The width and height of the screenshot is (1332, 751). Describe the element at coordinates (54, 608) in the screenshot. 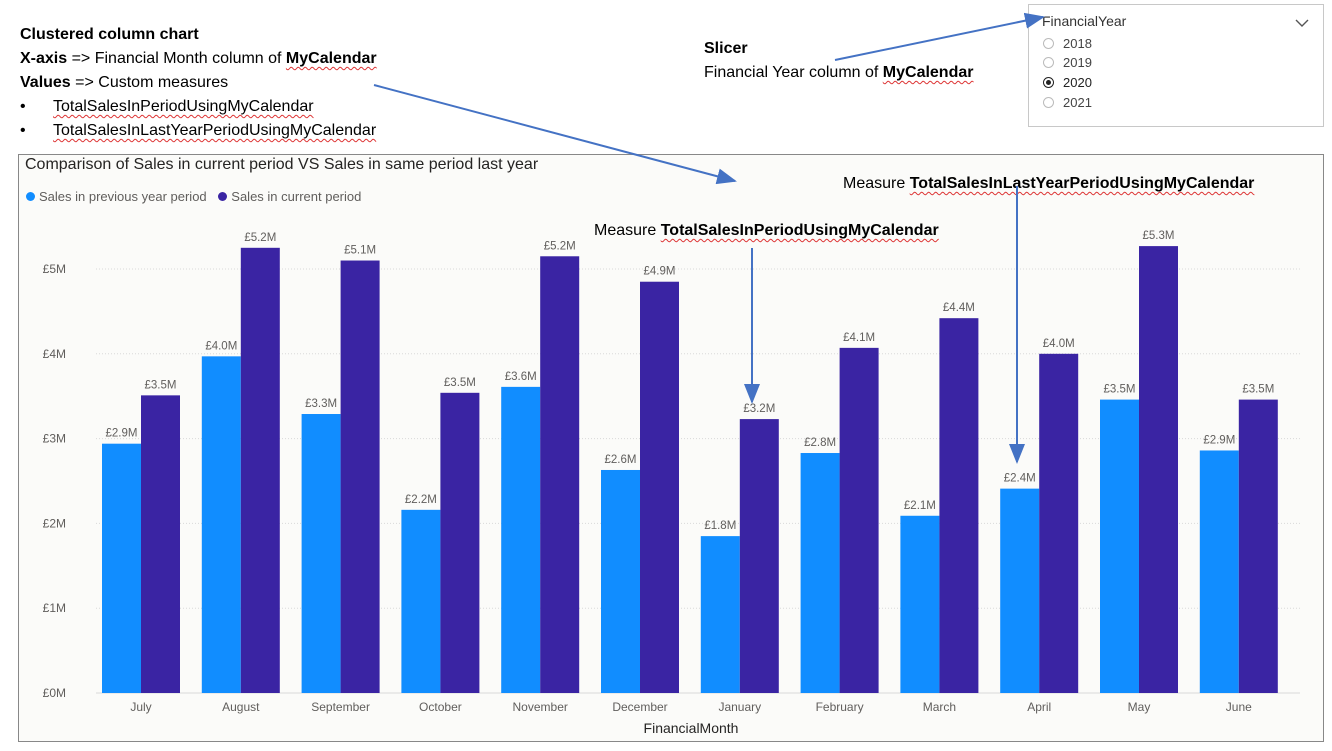

I see `y-tick-label: £1M` at that location.